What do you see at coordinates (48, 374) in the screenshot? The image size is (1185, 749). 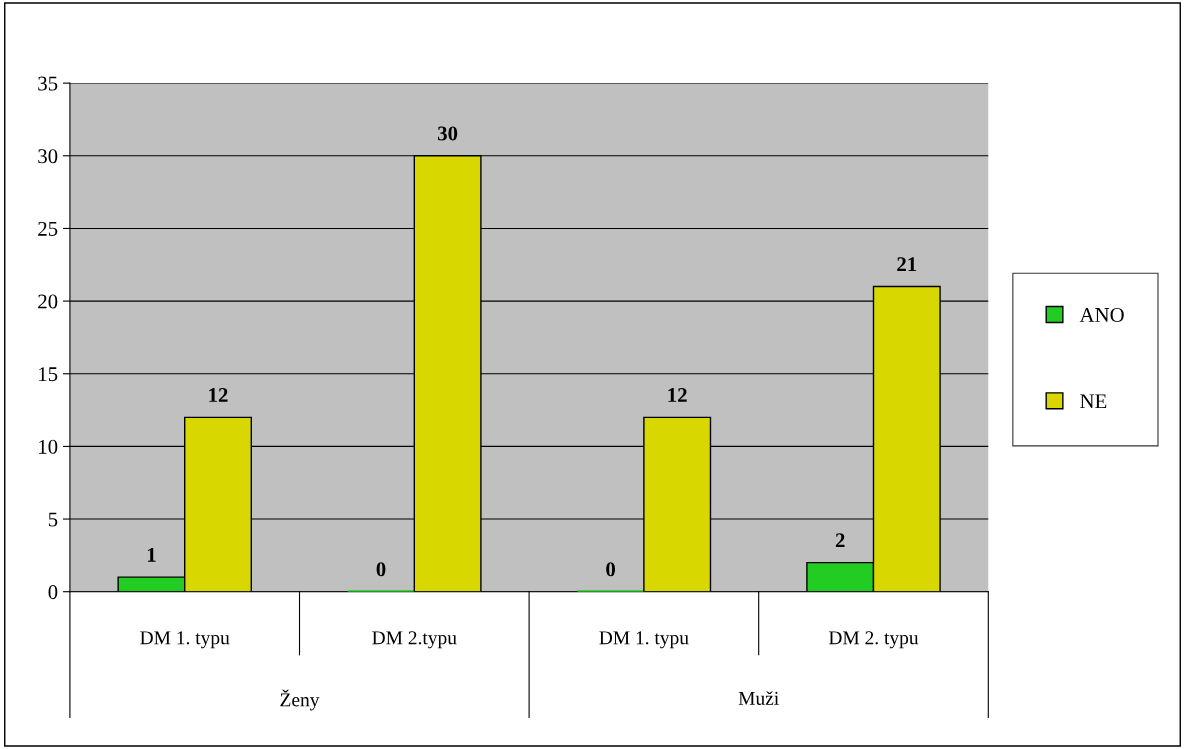 I see `y-tick-label: 15` at bounding box center [48, 374].